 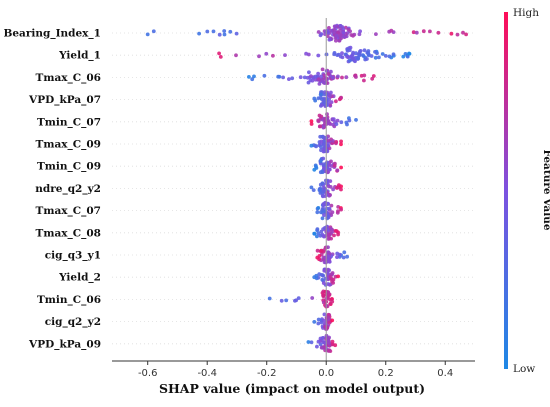 I want to click on feature-label: Tmax_C_09, so click(x=68, y=145).